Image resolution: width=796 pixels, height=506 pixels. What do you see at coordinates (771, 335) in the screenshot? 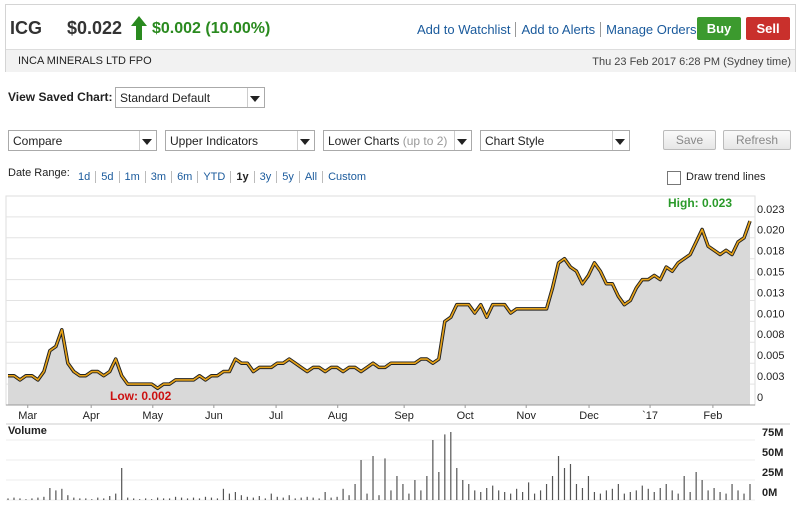
I see `y-tick-label: 0.008` at bounding box center [771, 335].